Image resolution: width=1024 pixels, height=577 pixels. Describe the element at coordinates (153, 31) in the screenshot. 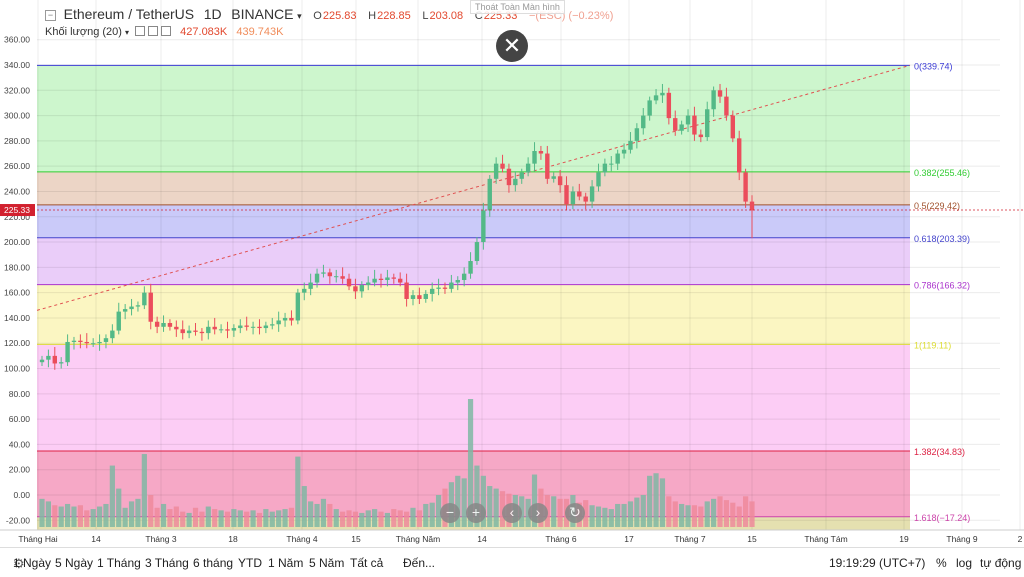

I see `settings-icon` at that location.